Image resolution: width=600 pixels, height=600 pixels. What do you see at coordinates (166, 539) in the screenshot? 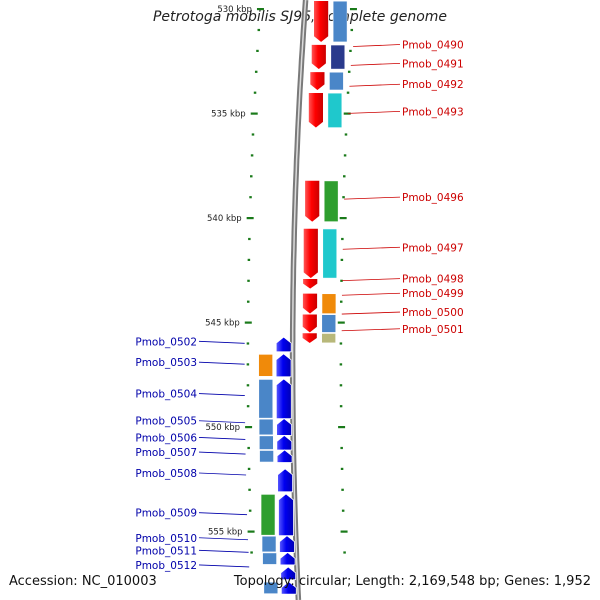
I see `gene-label-Pmob_0510: Pmob_0510` at bounding box center [166, 539].